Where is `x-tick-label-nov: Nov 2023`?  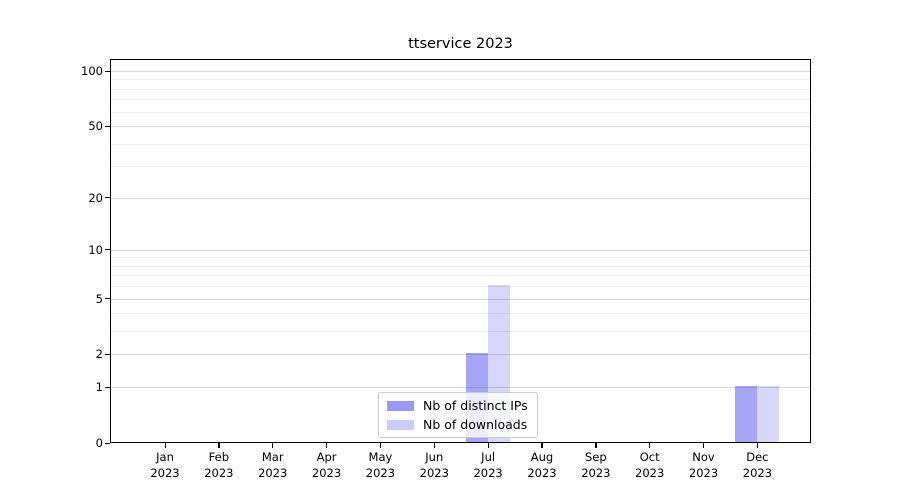 x-tick-label-nov: Nov 2023 is located at coordinates (703, 465).